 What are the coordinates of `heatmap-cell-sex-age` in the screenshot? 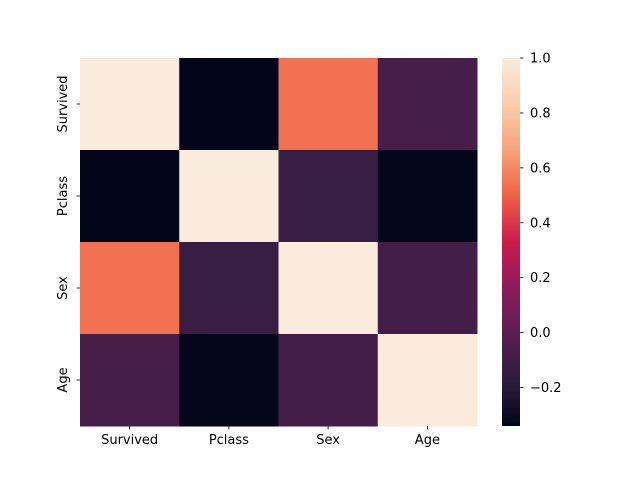 It's located at (427, 288).